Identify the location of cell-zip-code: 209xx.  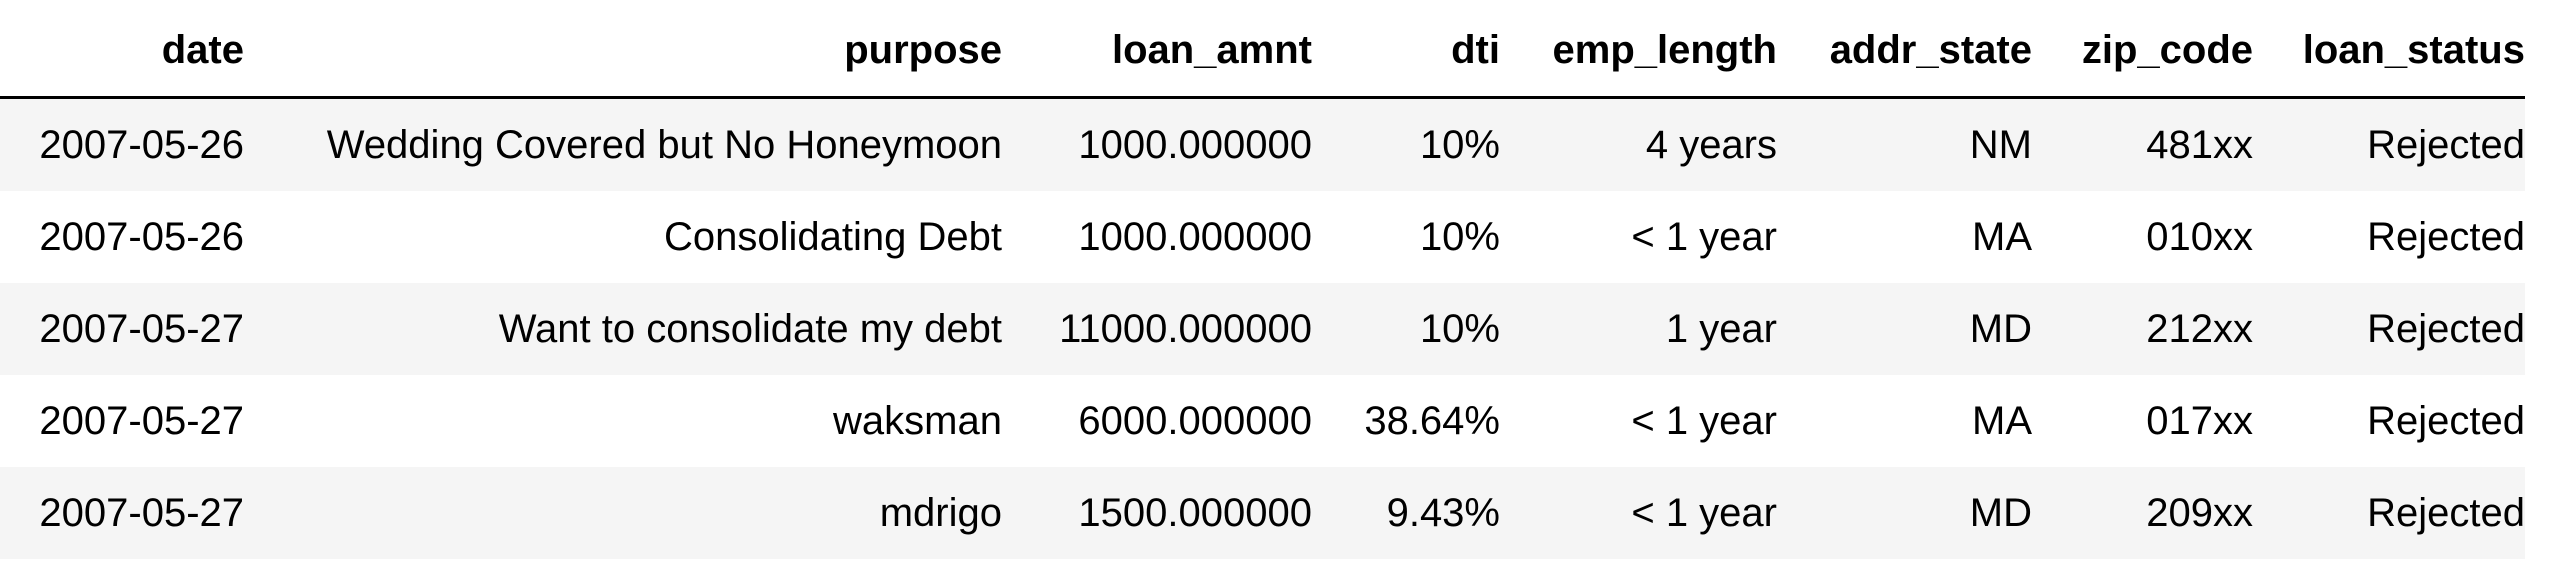
(2142, 513).